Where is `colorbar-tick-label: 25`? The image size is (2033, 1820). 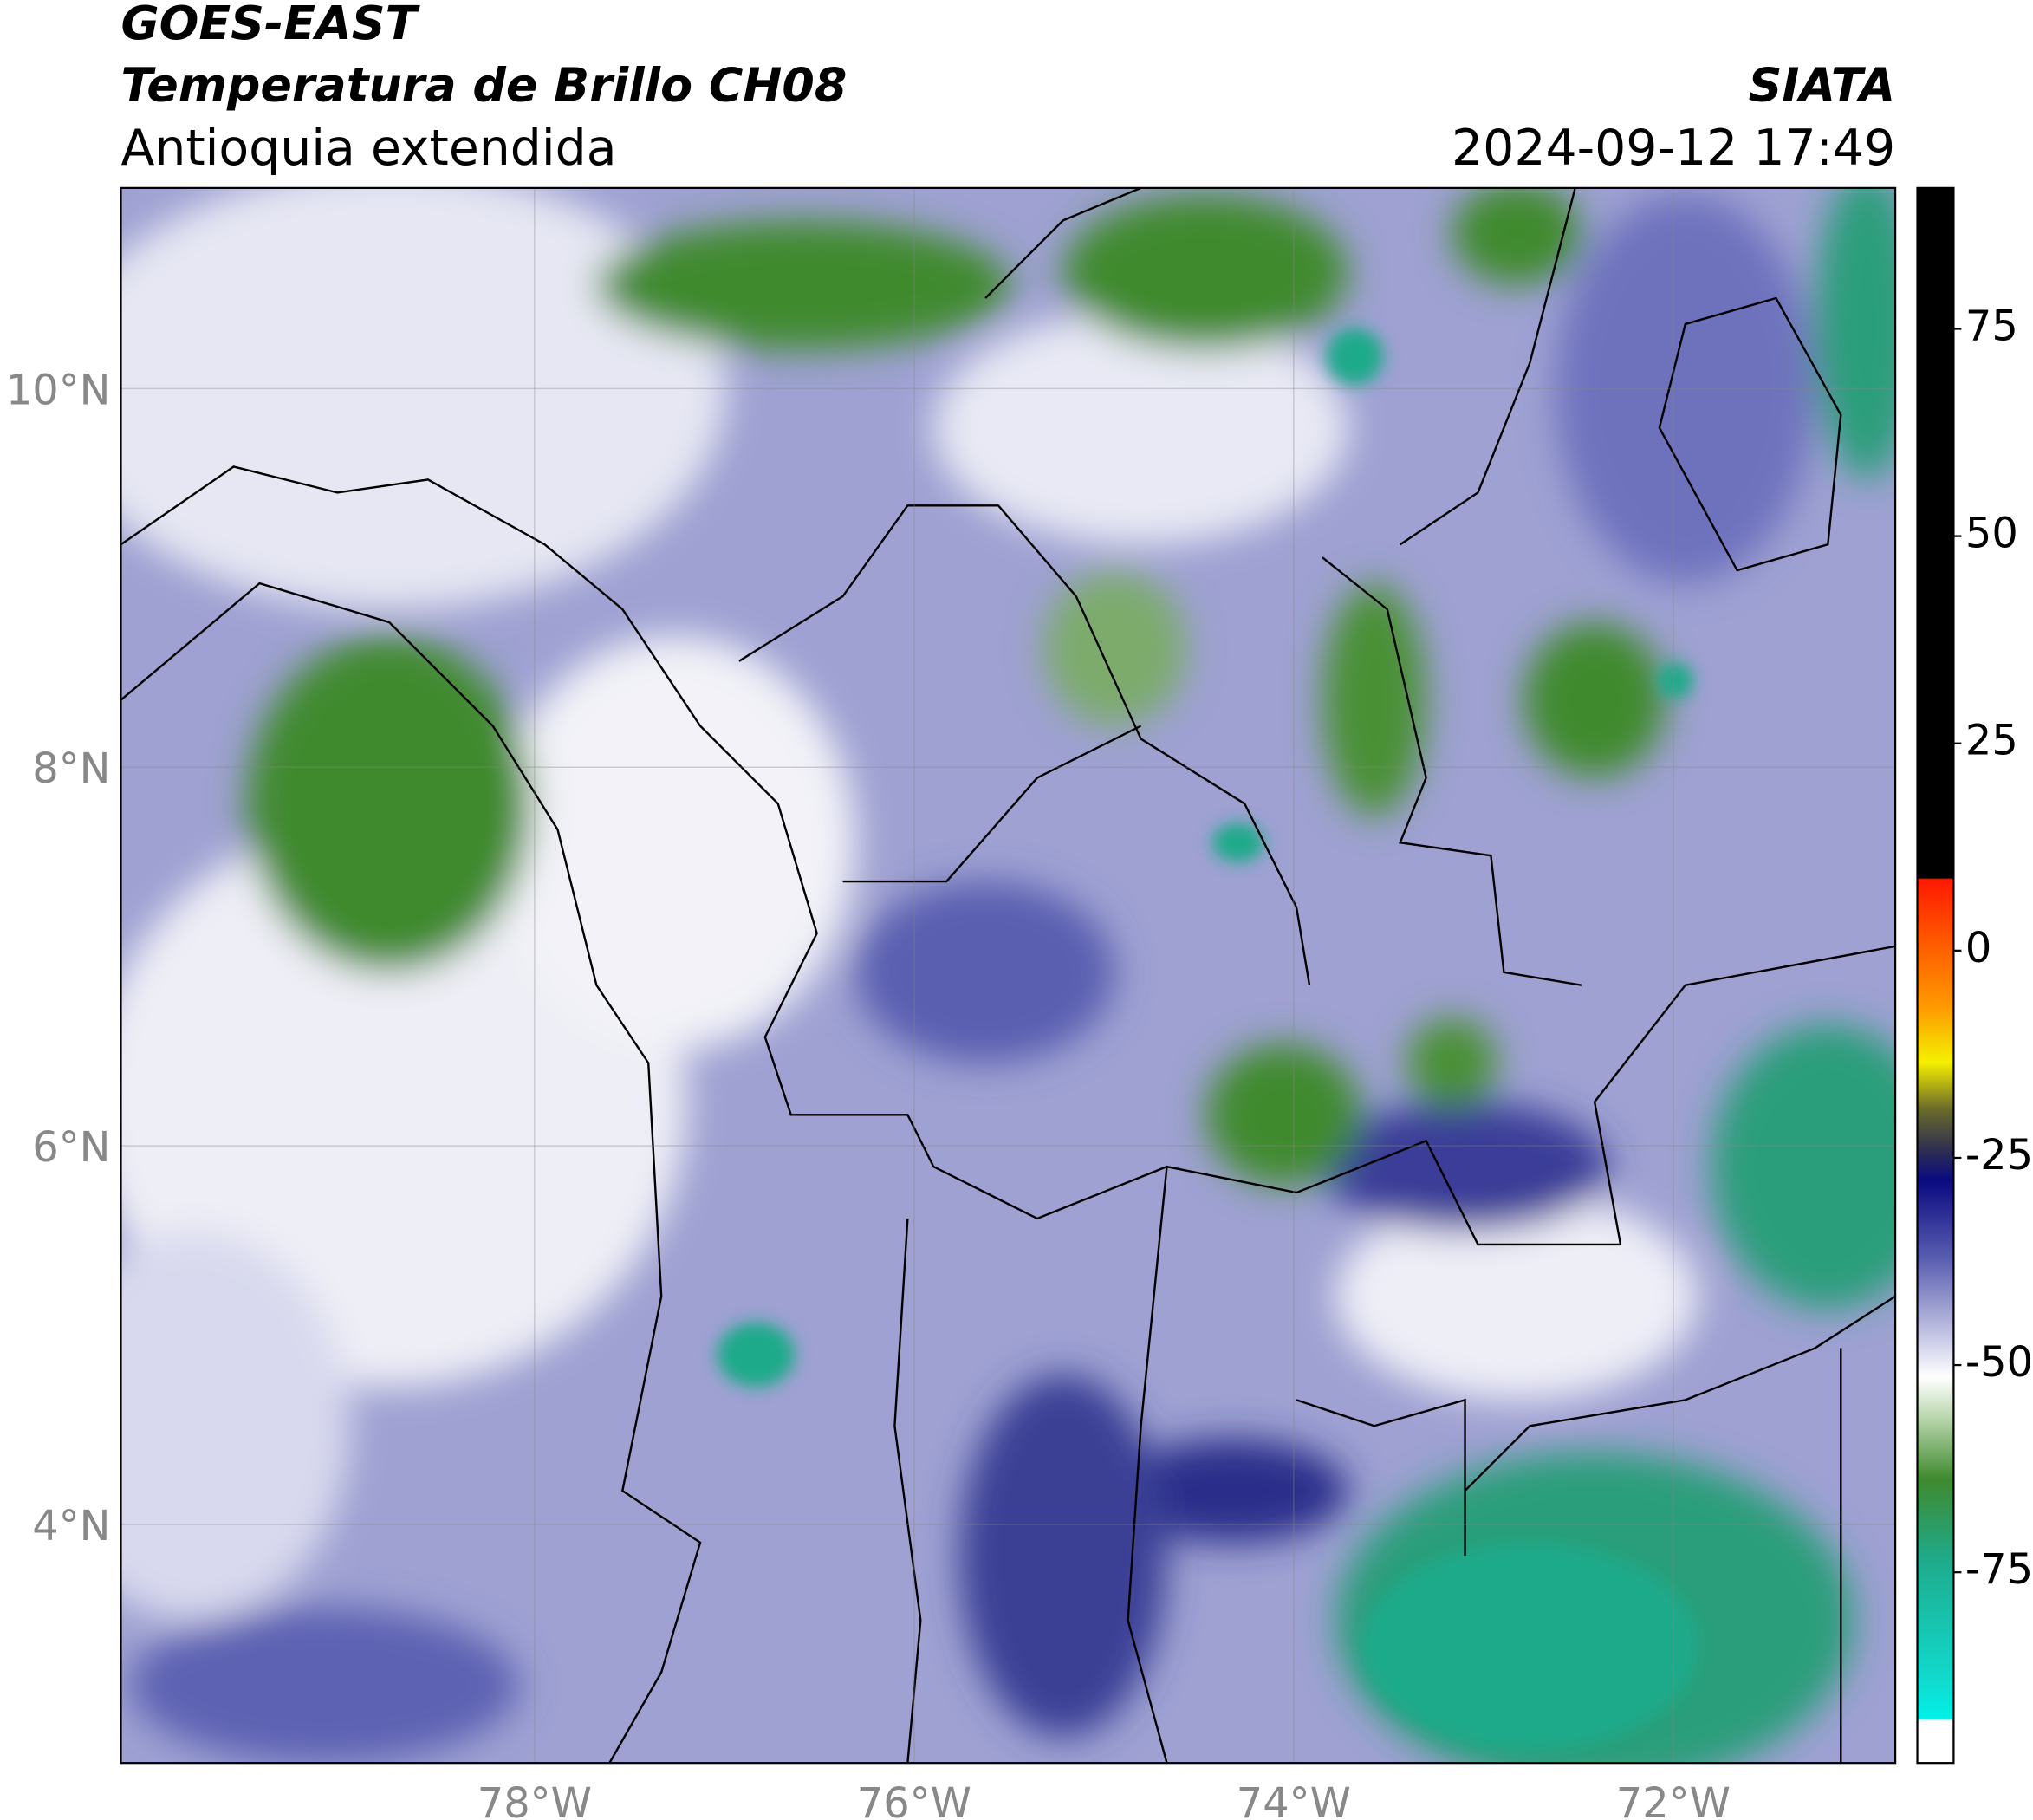
colorbar-tick-label: 25 is located at coordinates (1991, 741).